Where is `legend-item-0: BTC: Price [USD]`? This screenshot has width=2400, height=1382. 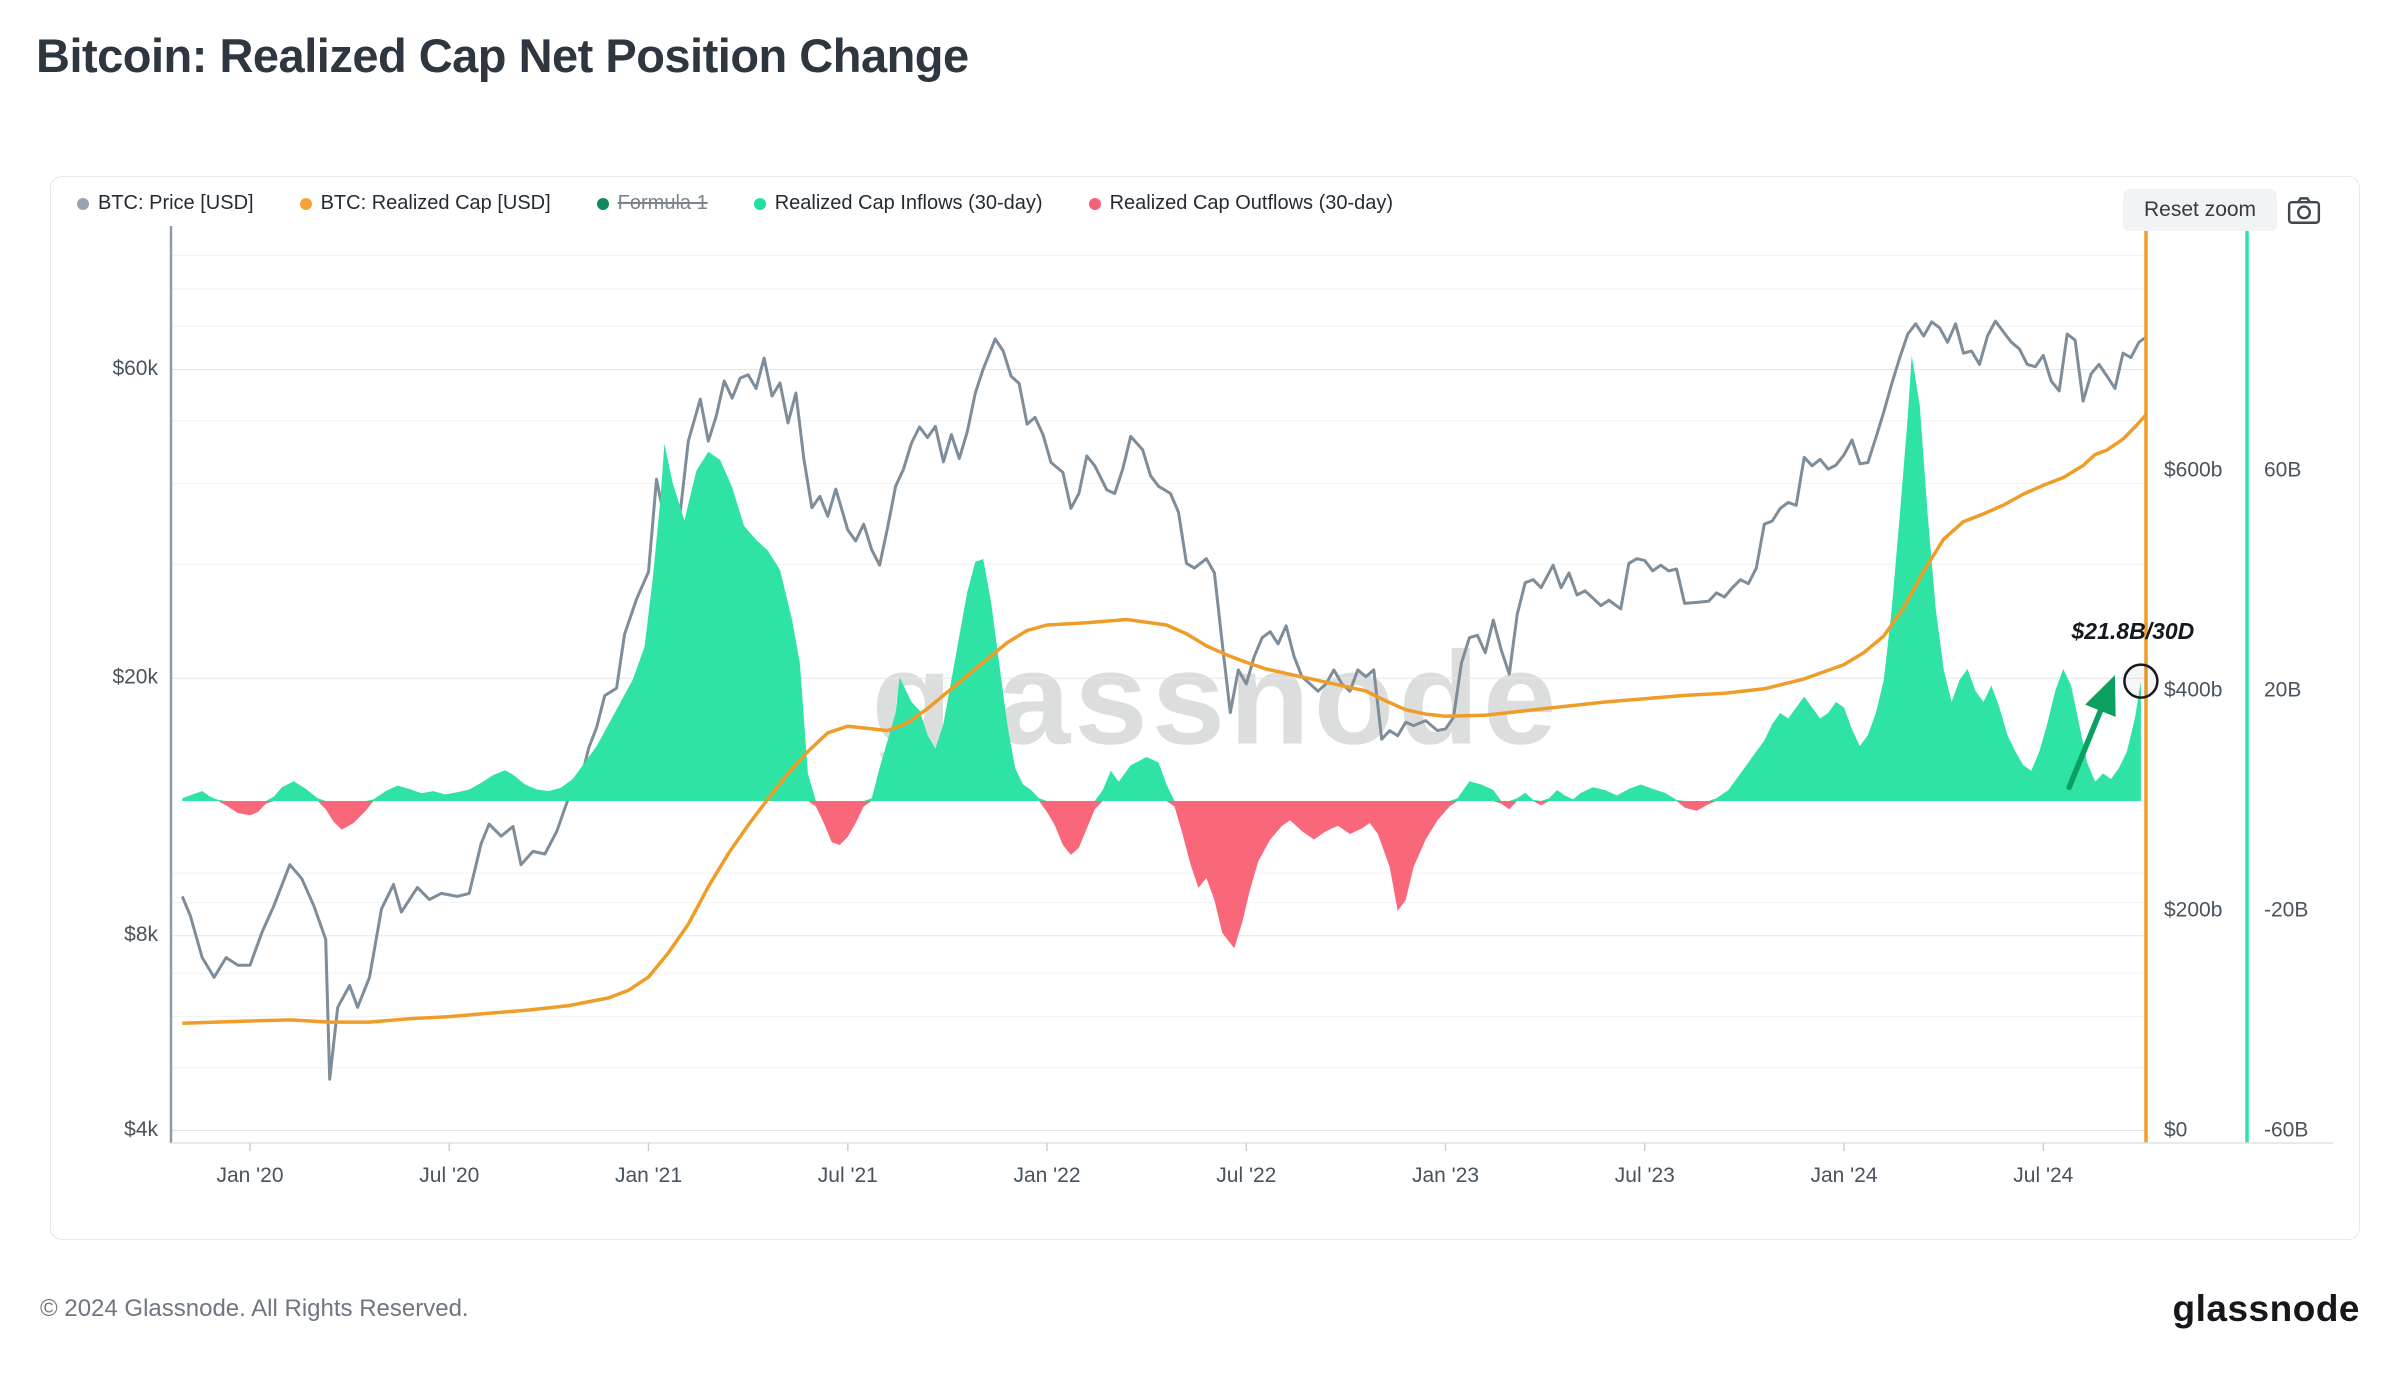
legend-item-0: BTC: Price [USD] is located at coordinates (165, 203).